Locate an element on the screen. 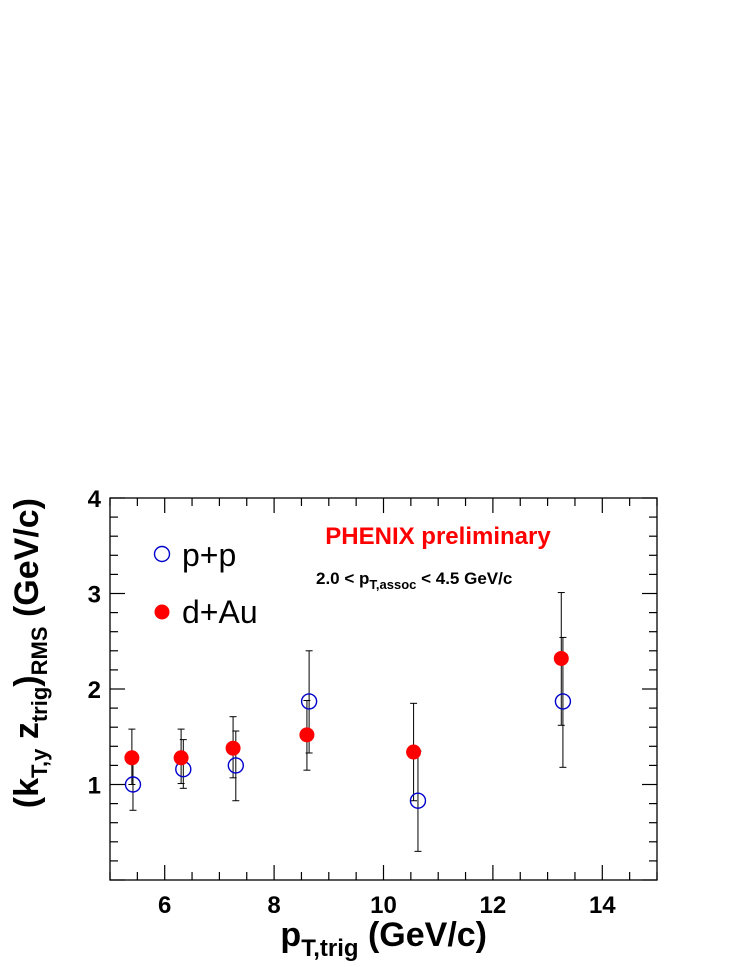 This screenshot has width=747, height=967. y-axis-title-part2: z is located at coordinates (27, 735).